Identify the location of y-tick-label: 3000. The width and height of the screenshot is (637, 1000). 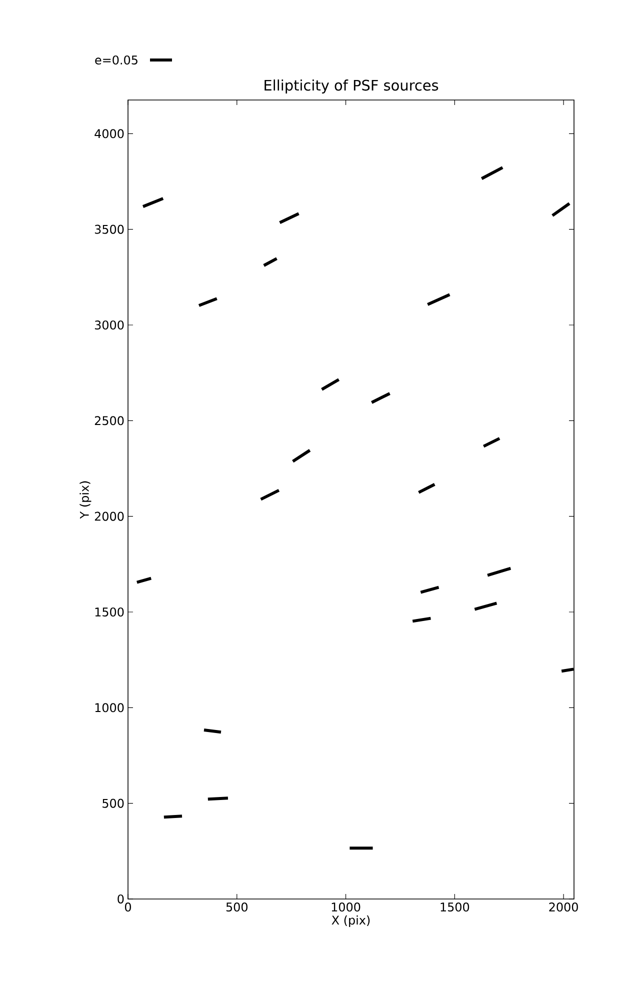
(109, 325).